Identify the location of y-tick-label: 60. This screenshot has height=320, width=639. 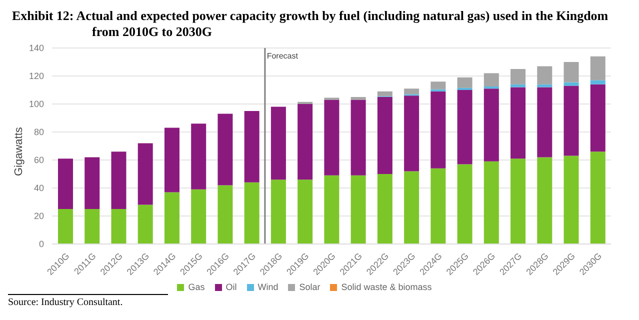
(39, 160).